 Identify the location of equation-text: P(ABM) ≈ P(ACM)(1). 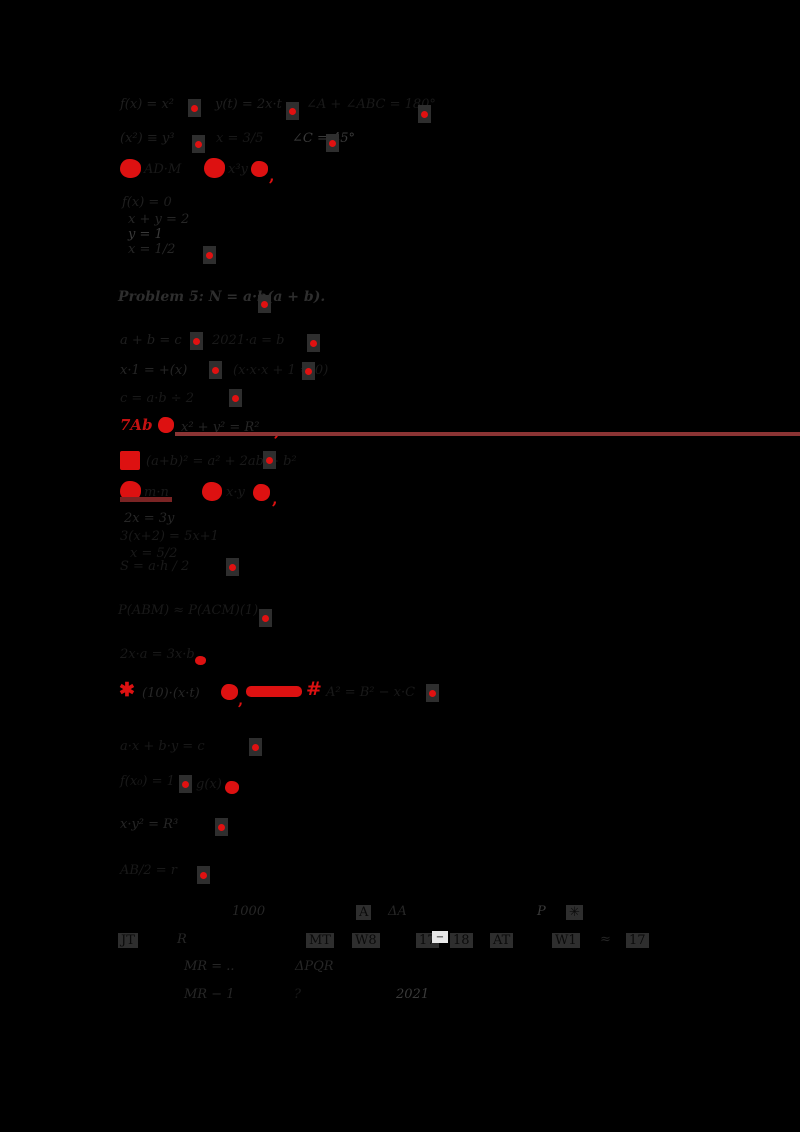
(188, 610).